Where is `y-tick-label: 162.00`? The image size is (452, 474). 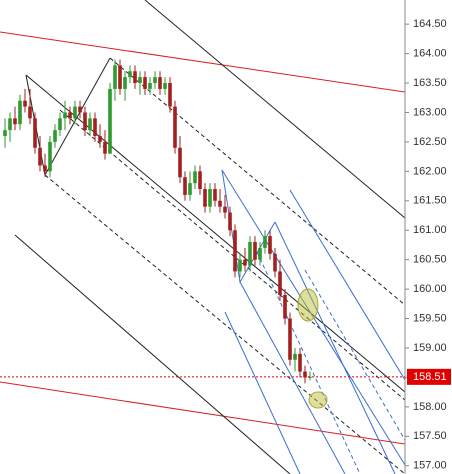
y-tick-label: 162.00 is located at coordinates (430, 171).